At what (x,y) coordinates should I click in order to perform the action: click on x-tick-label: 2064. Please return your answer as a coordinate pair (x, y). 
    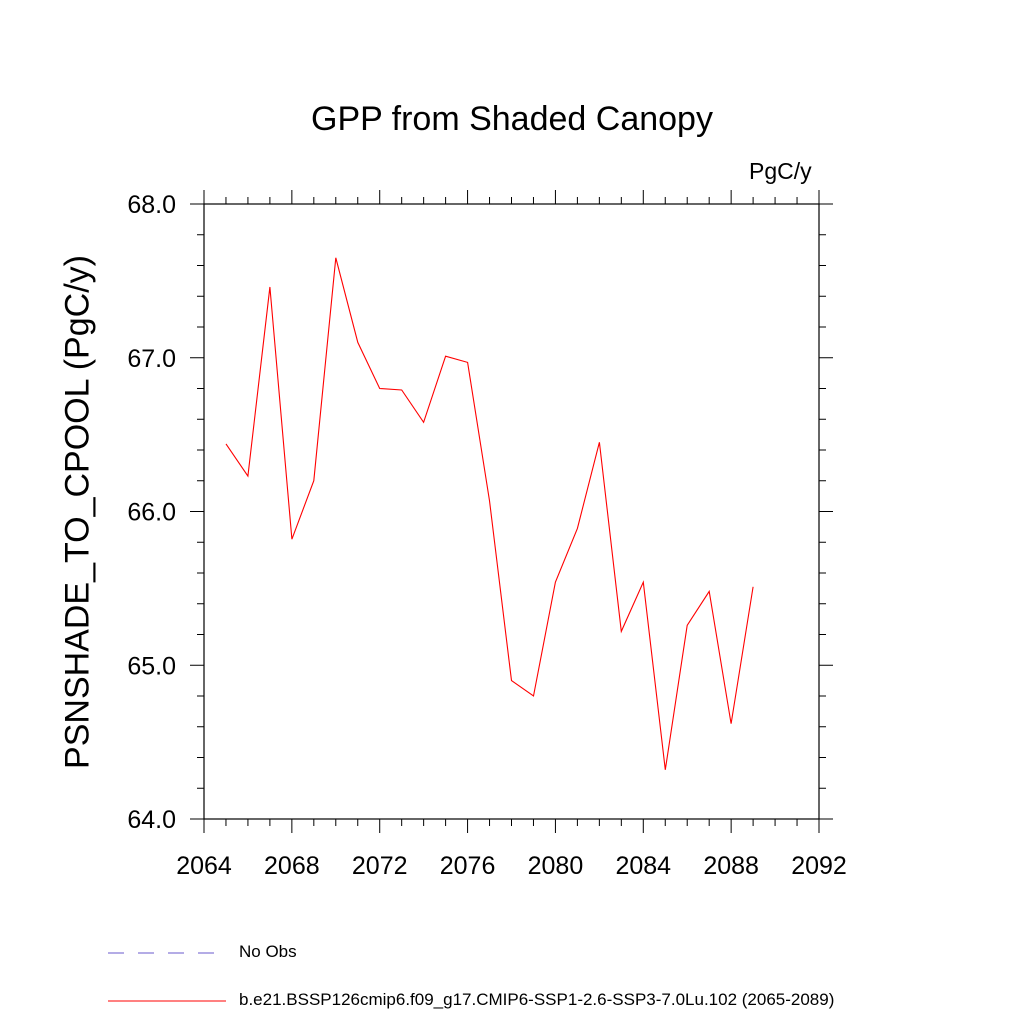
    Looking at the image, I should click on (204, 866).